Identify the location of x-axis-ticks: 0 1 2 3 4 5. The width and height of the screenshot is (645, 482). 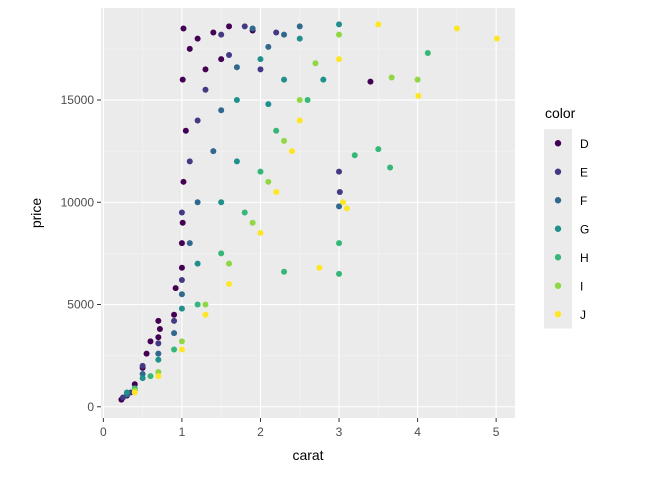
(300, 428).